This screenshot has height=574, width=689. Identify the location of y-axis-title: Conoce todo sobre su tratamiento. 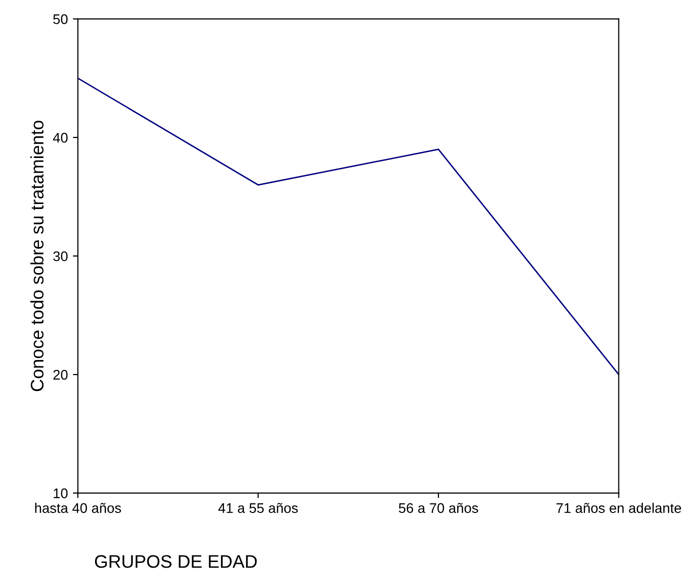
(37, 256).